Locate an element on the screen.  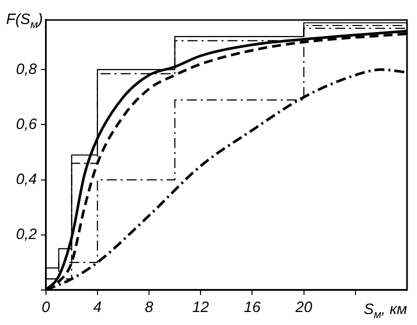
x-tick-label: 12 is located at coordinates (201, 307).